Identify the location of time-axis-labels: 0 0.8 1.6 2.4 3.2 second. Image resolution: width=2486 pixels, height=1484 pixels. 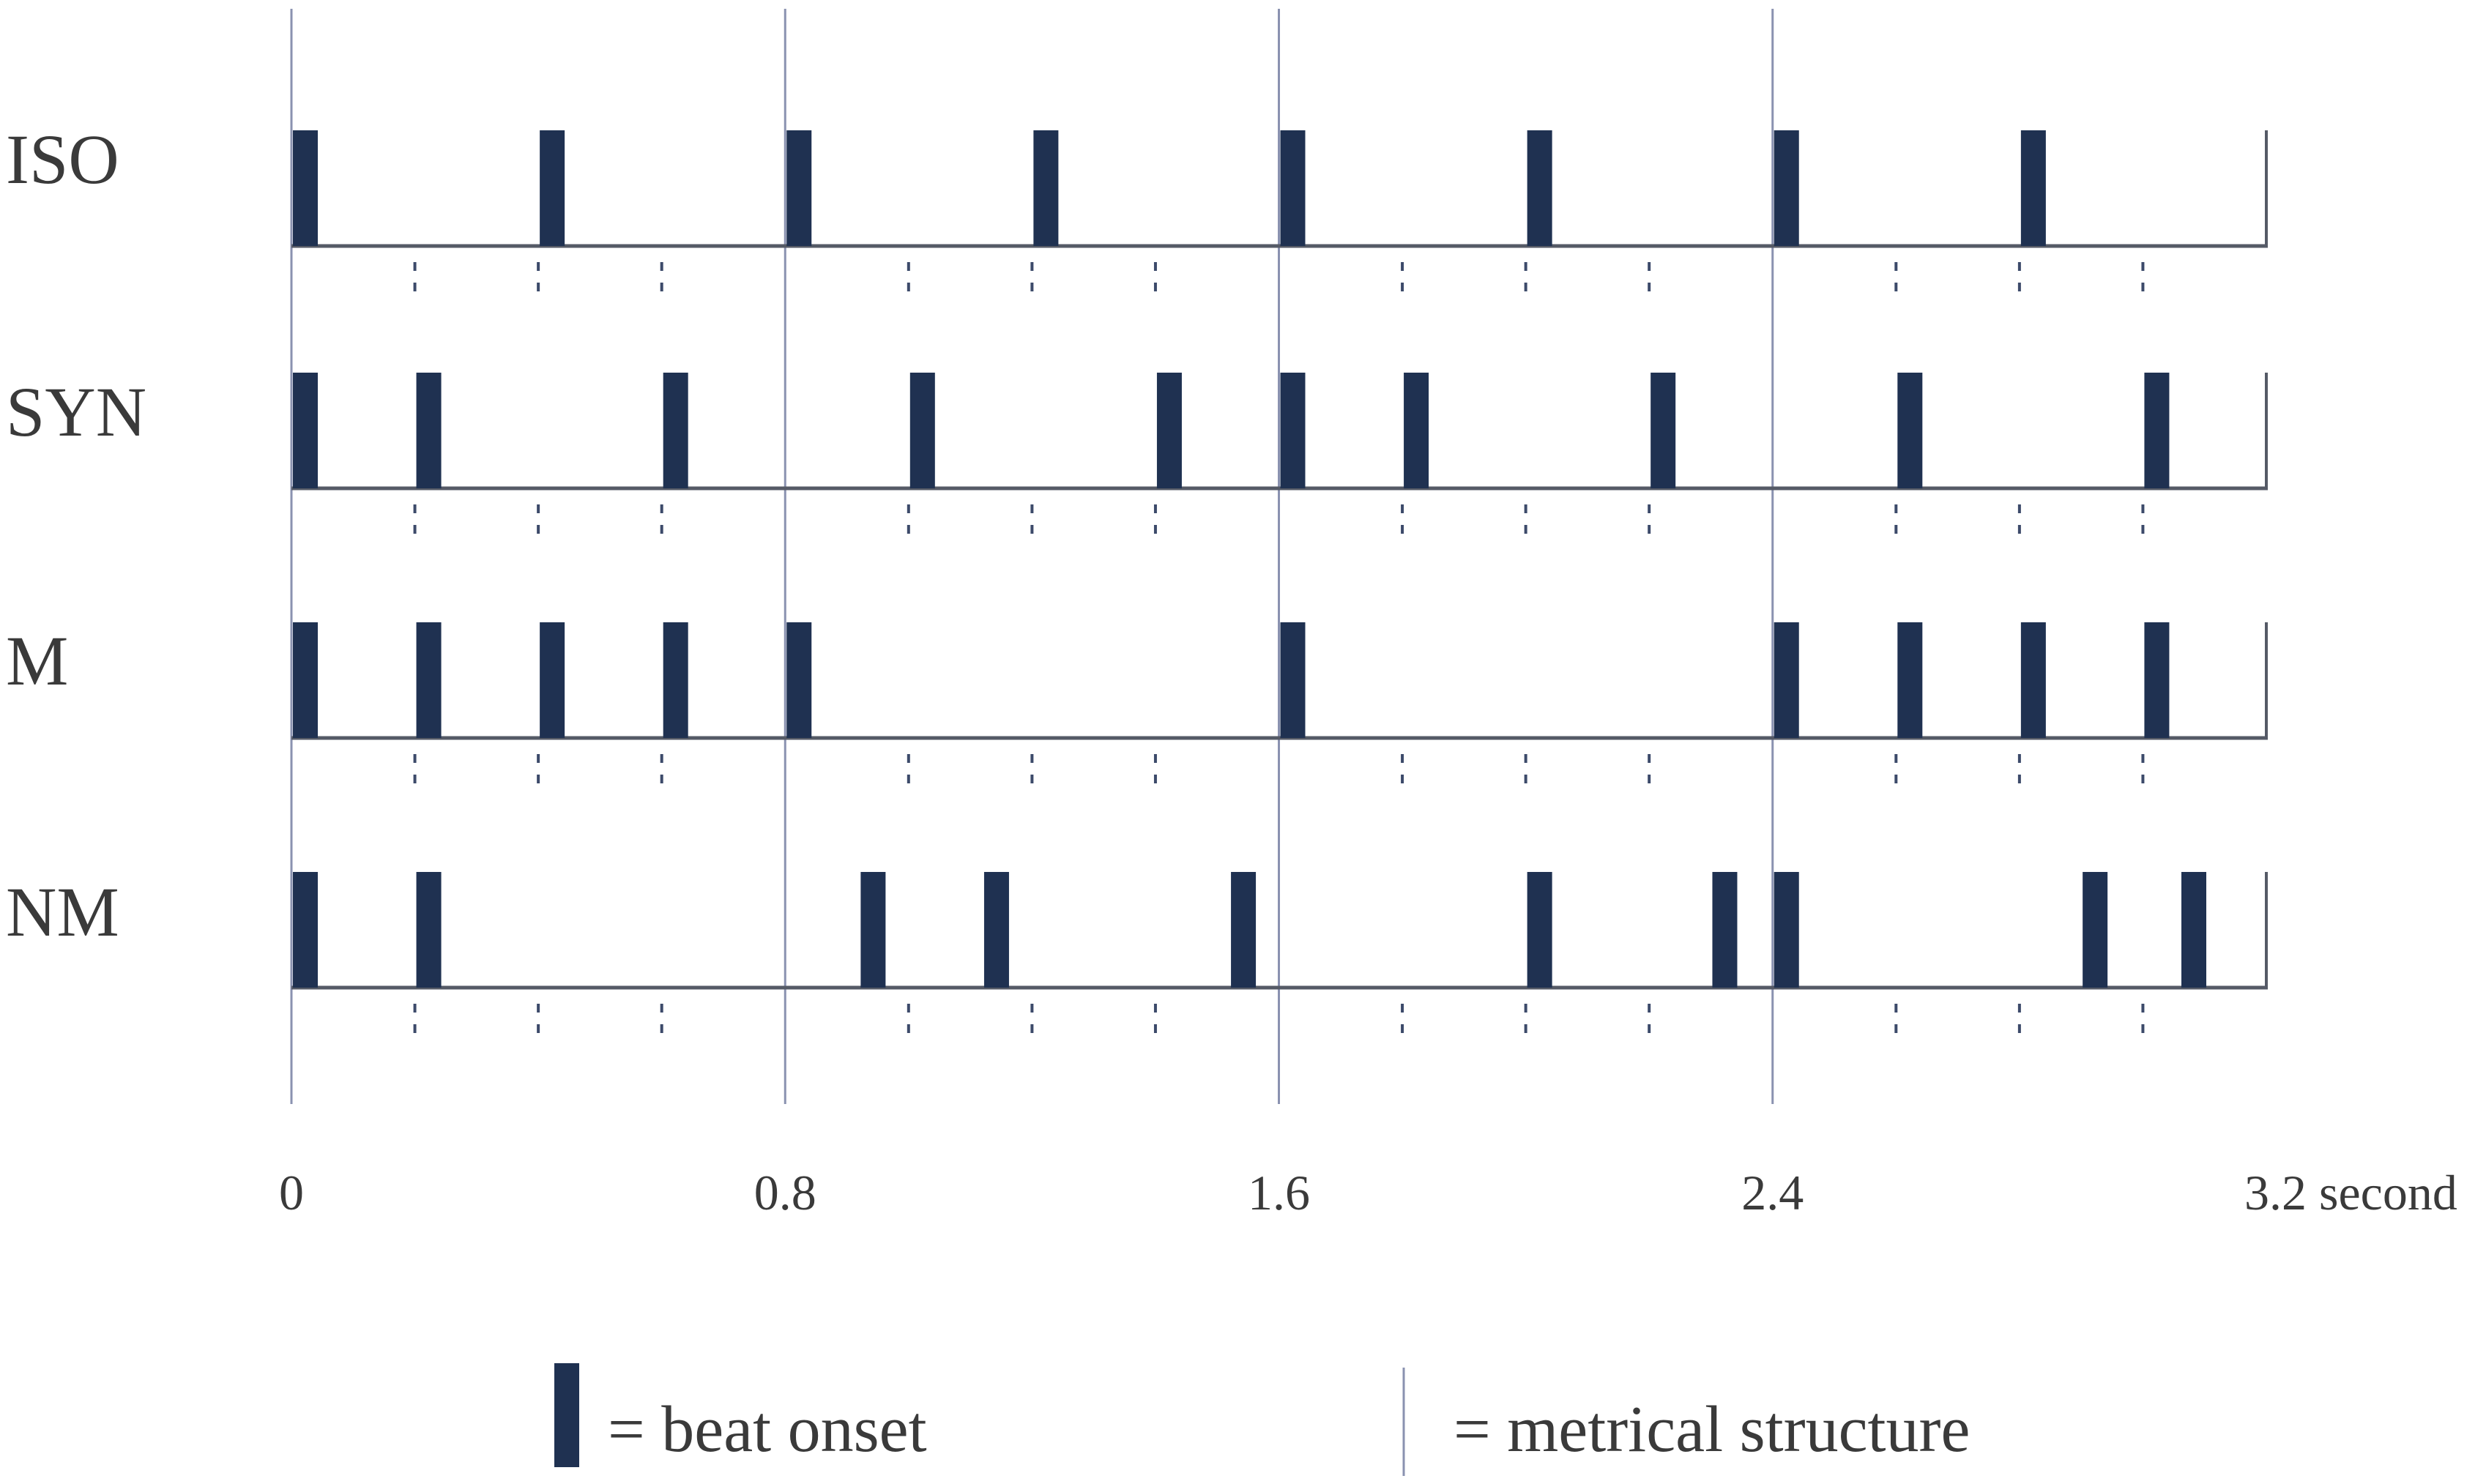
(1368, 1192).